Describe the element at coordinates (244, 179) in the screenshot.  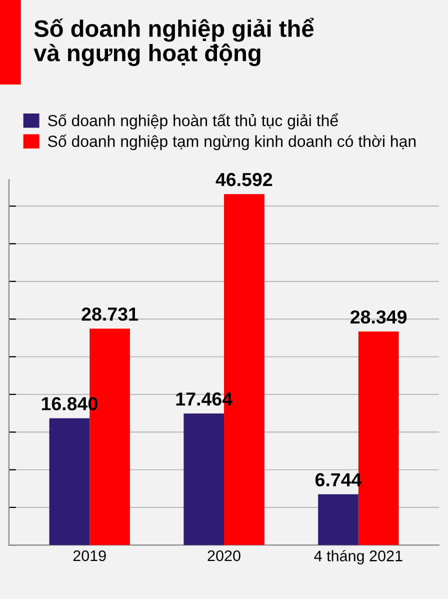
I see `data-label: 46.592` at that location.